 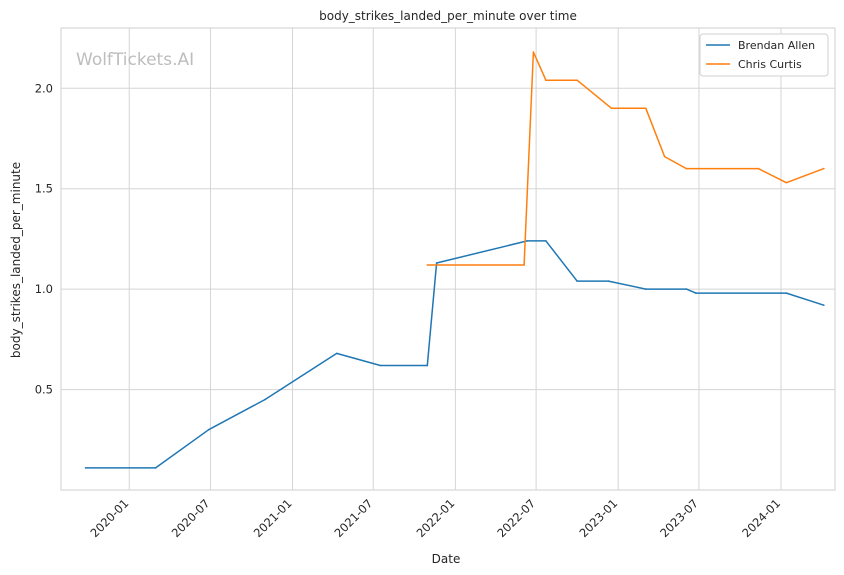 I want to click on x-tick-label: 2020-01, so click(x=109, y=518).